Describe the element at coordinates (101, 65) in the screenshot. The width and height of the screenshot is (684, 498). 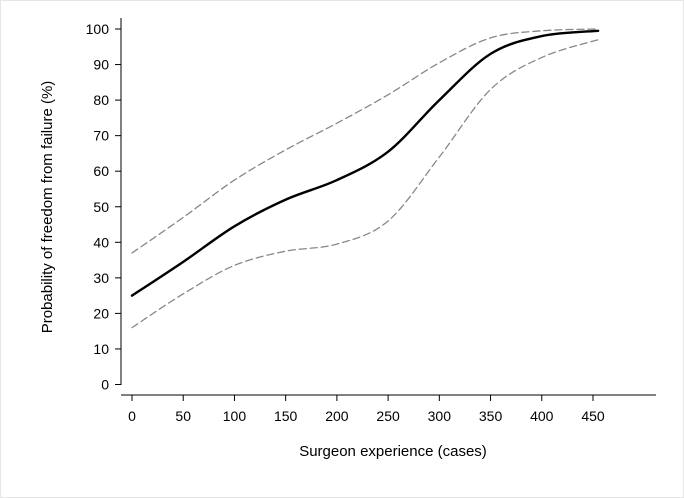
I see `y-tick-label: 90` at that location.